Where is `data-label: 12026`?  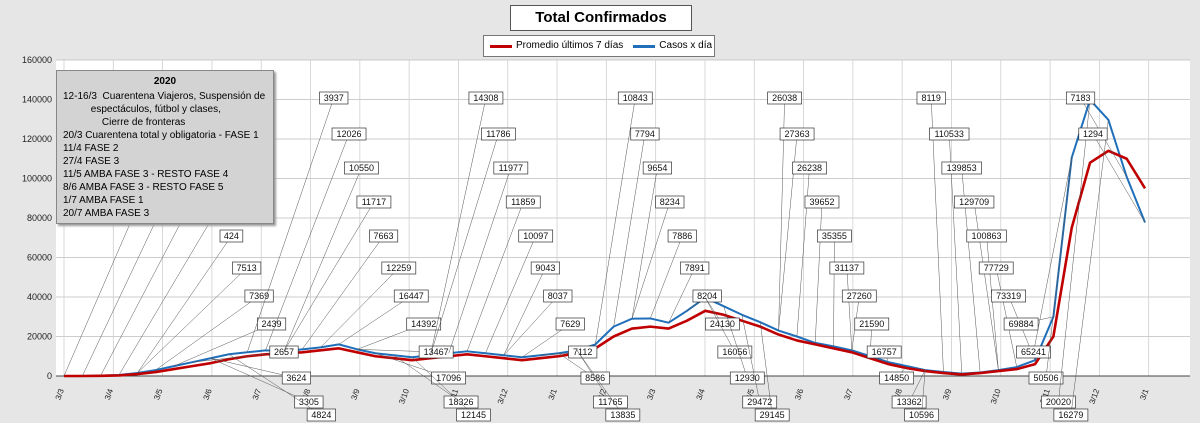 data-label: 12026 is located at coordinates (316, 239).